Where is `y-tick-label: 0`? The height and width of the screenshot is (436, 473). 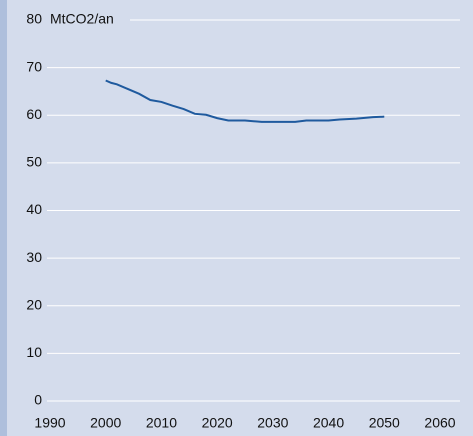 y-tick-label: 0 is located at coordinates (38, 400).